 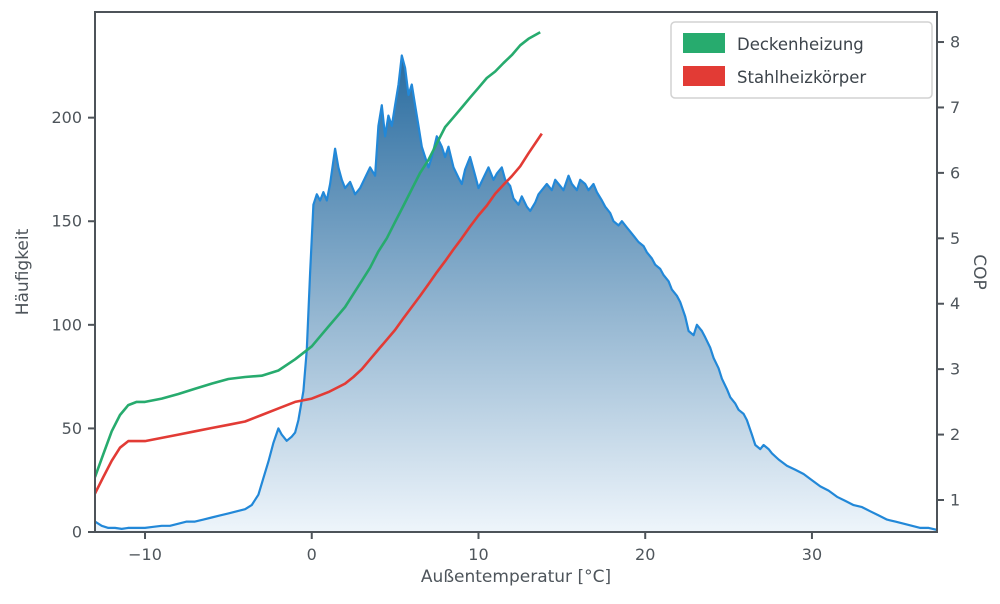 I want to click on x-tick-label: 20, so click(x=645, y=554).